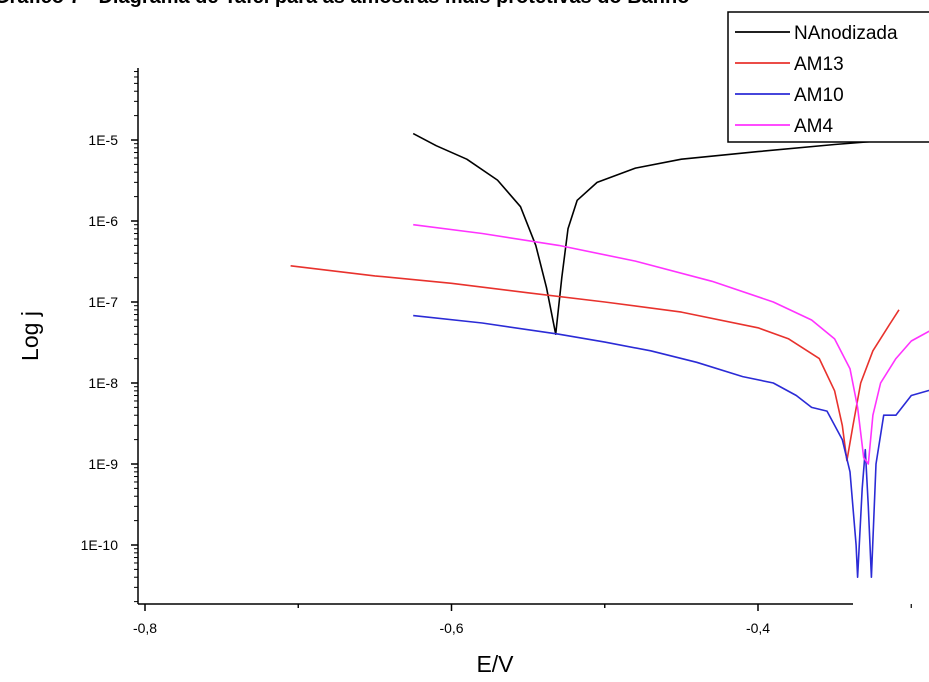 This screenshot has height=682, width=929. I want to click on legend-label: AM4, so click(814, 126).